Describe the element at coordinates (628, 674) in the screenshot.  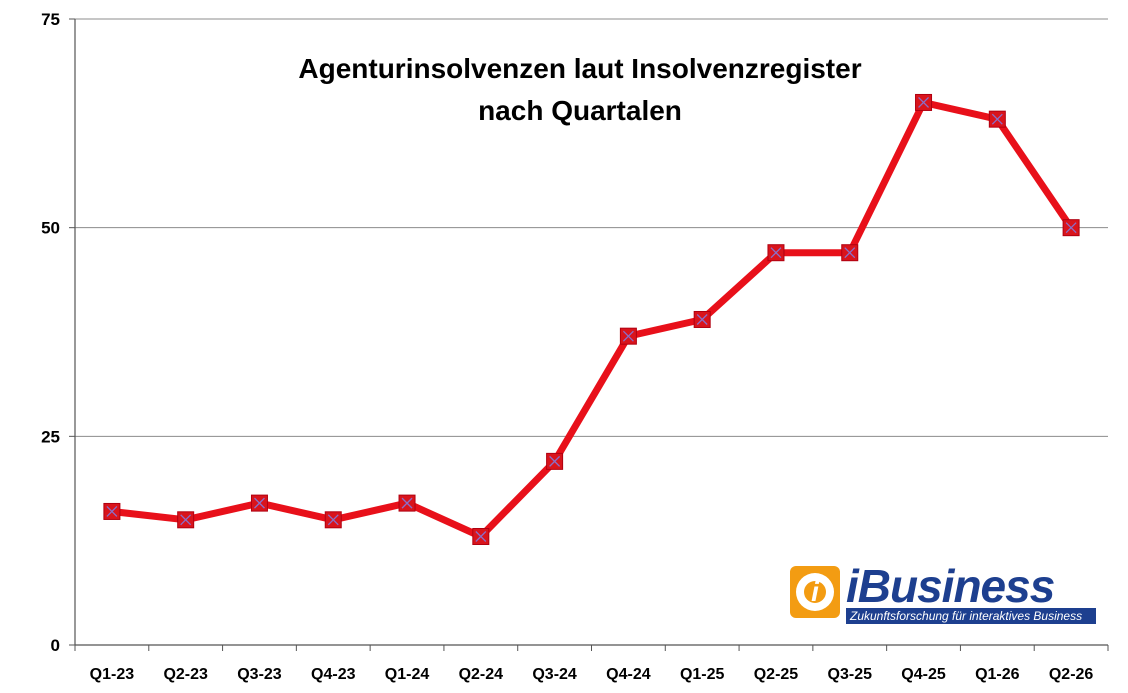
I see `x-tick-label: Q4-24` at that location.